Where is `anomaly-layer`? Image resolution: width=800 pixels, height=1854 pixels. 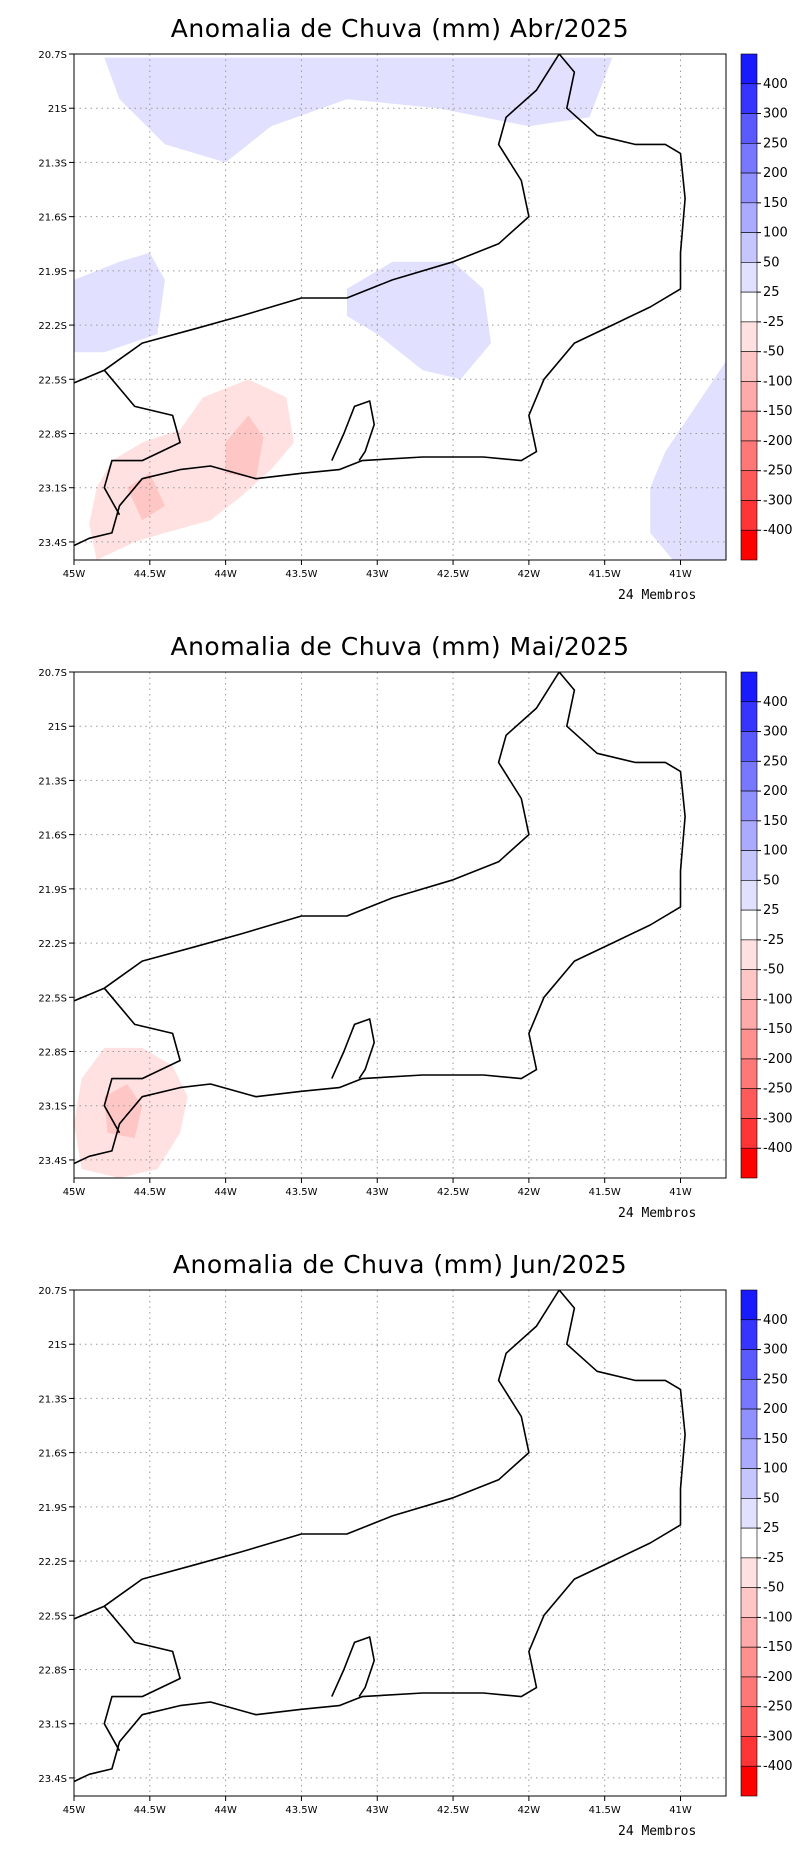
anomaly-layer is located at coordinates (131, 1112).